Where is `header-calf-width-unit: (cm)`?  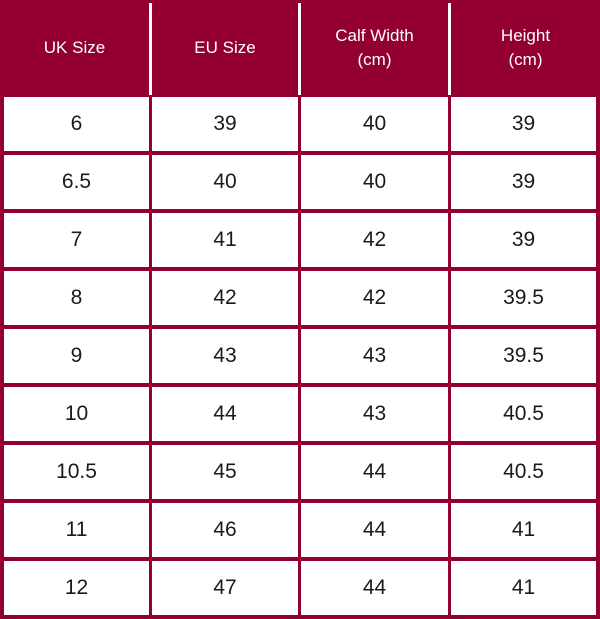 header-calf-width-unit: (cm) is located at coordinates (374, 59).